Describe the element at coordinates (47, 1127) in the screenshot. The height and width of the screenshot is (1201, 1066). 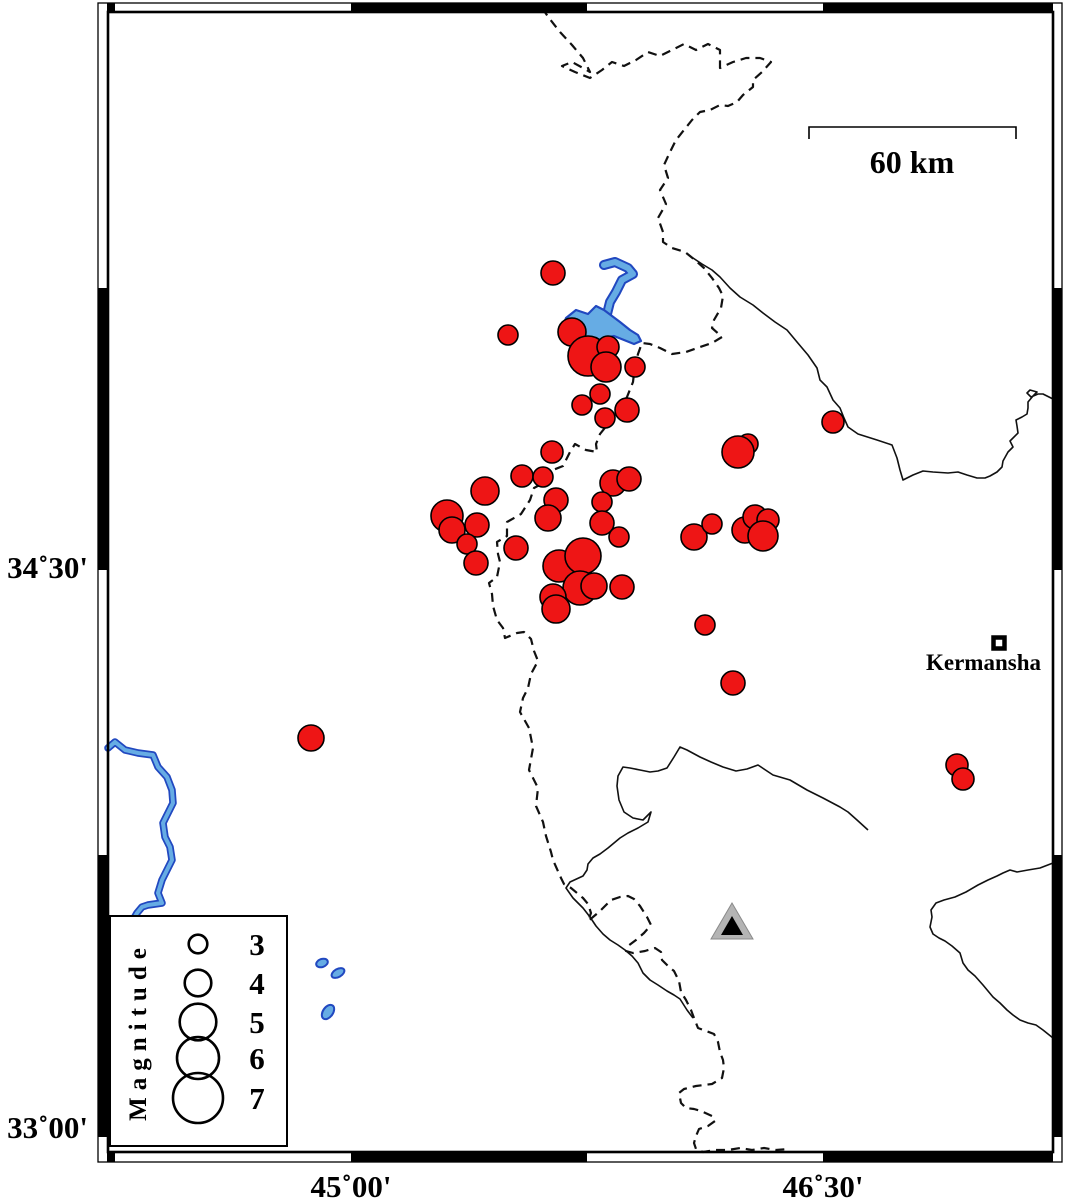
I see `axis-label-lat-33-00: 33˚00'` at that location.